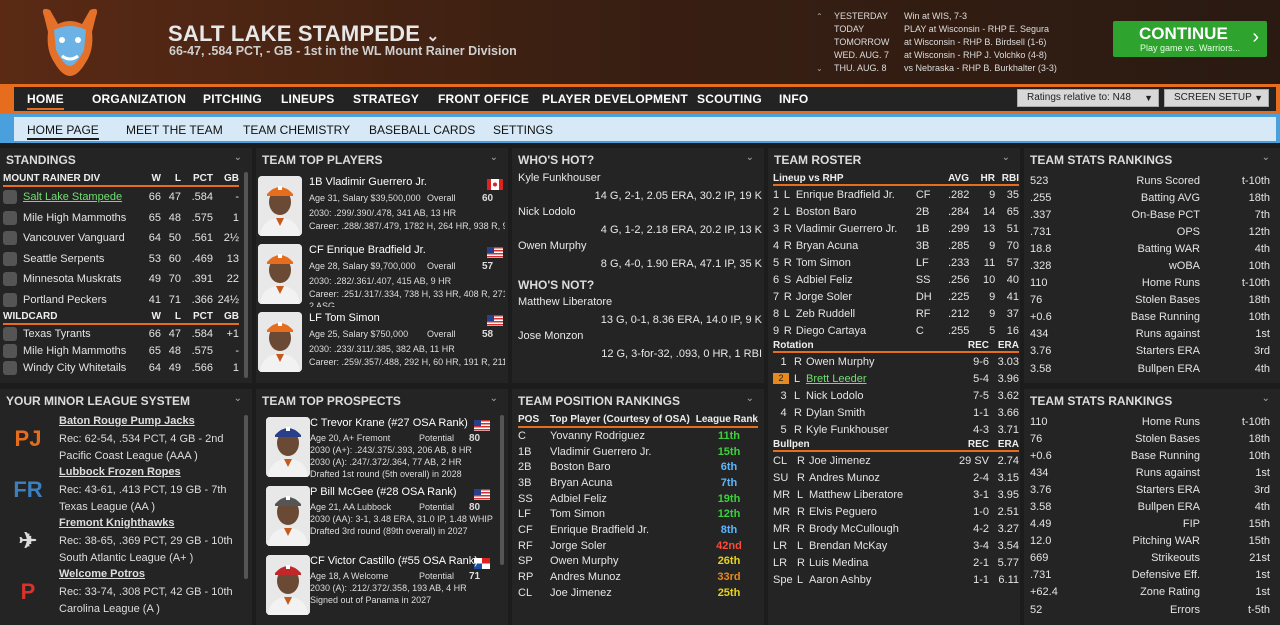 This screenshot has height=625, width=1280. What do you see at coordinates (1150, 575) in the screenshot?
I see `stat-row: .731 Defensive Eff. 1st` at bounding box center [1150, 575].